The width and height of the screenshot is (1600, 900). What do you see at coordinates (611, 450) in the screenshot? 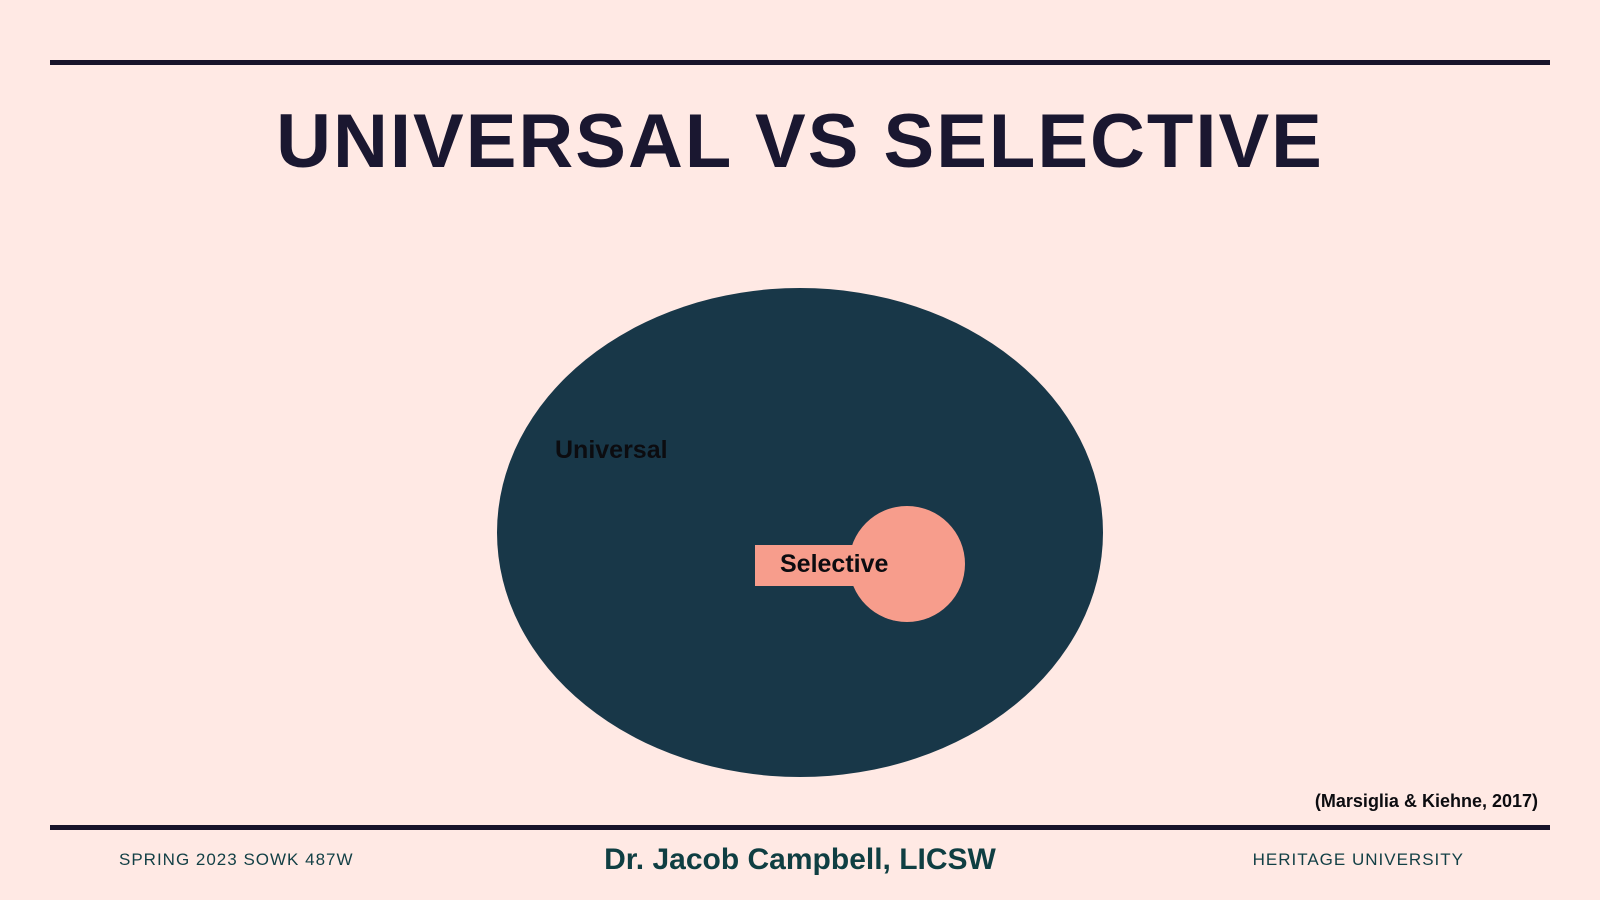
I see `universal-label: Universal` at bounding box center [611, 450].